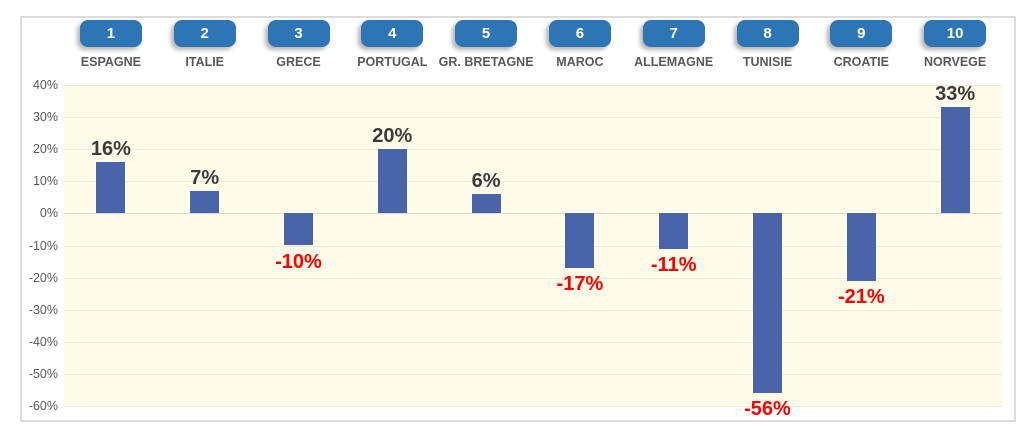  Describe the element at coordinates (110, 149) in the screenshot. I see `bar-value-label: 16%` at that location.